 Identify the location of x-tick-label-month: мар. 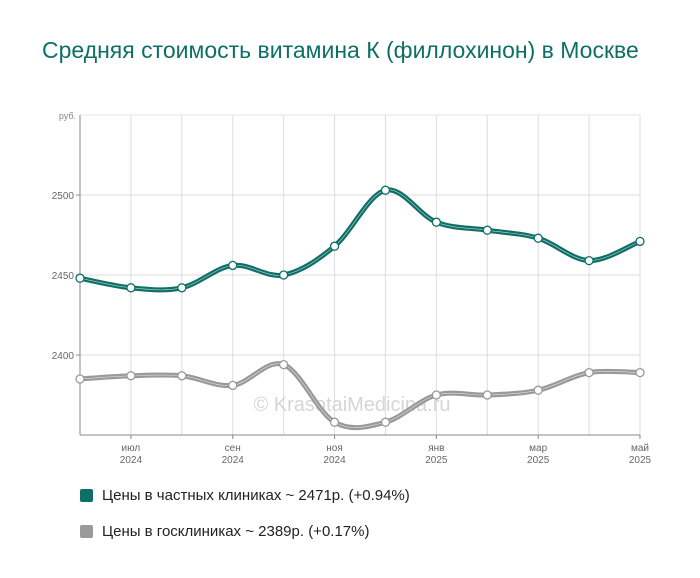
(538, 448).